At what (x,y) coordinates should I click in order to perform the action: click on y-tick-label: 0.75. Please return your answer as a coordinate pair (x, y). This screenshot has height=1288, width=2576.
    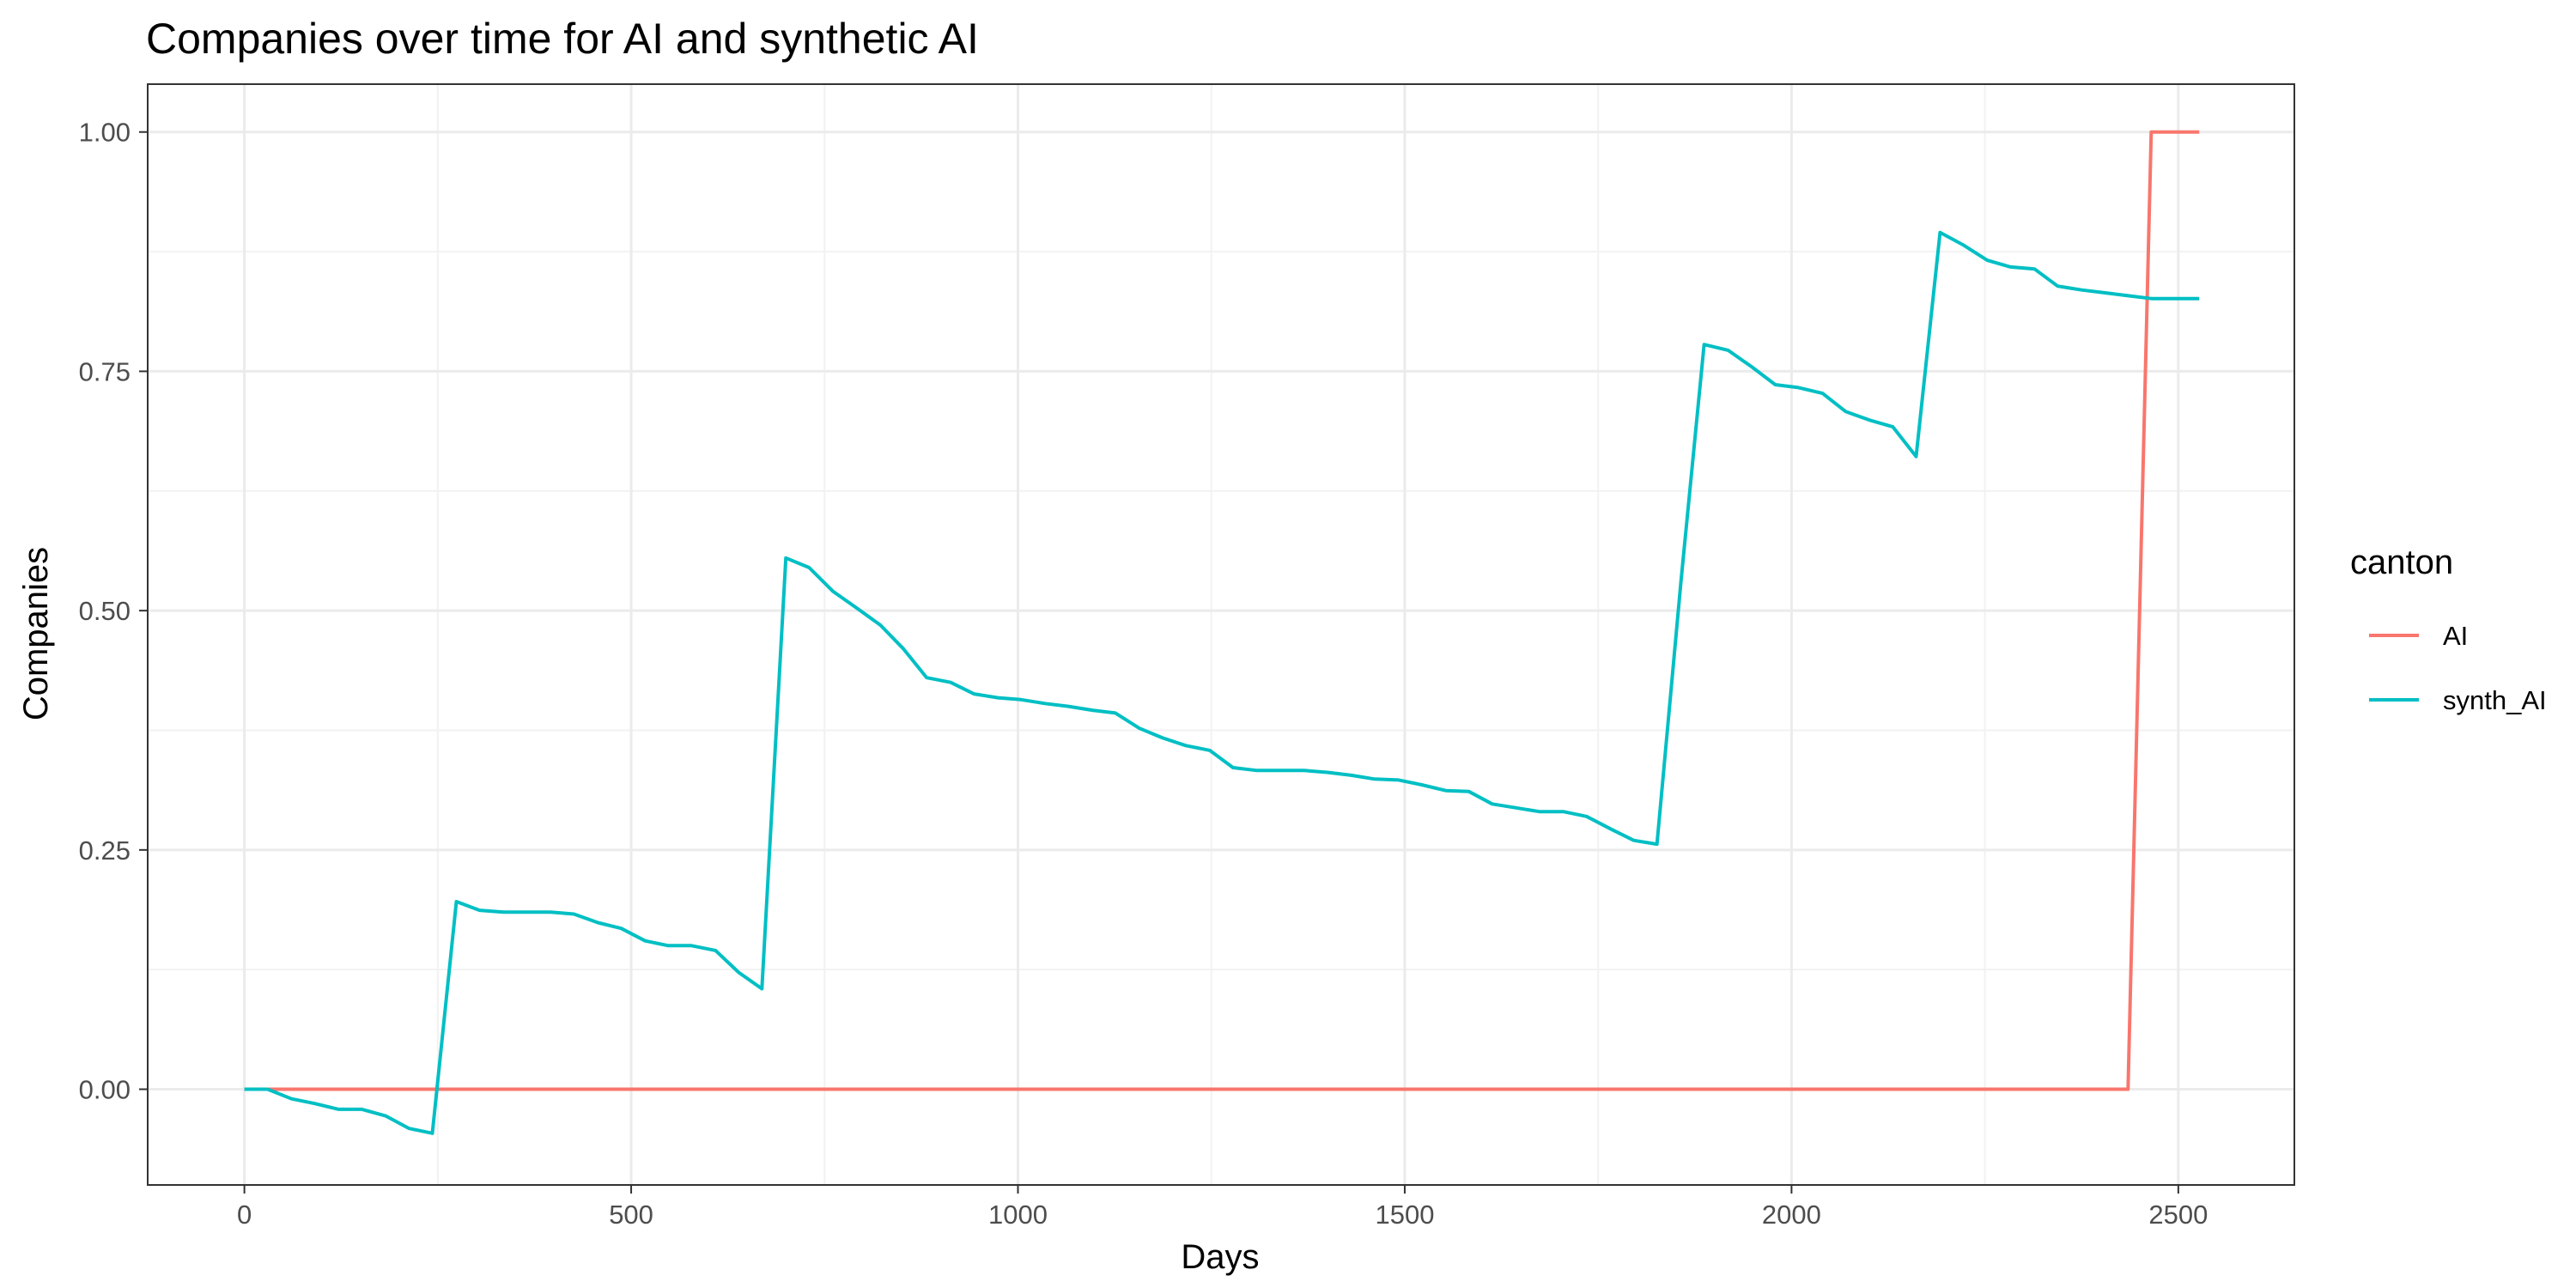
    Looking at the image, I should click on (105, 371).